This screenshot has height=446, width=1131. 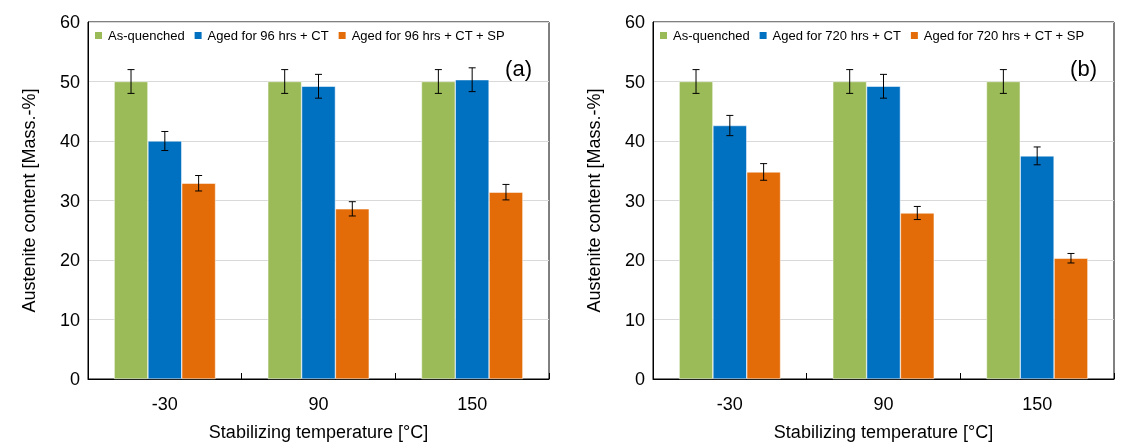 What do you see at coordinates (1083, 68) in the screenshot?
I see `text: (b)` at bounding box center [1083, 68].